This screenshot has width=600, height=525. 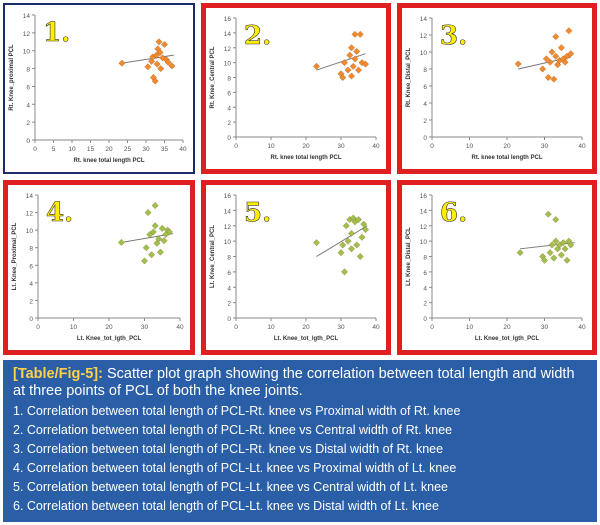 What do you see at coordinates (54, 149) in the screenshot?
I see `x-tick-label: 5` at bounding box center [54, 149].